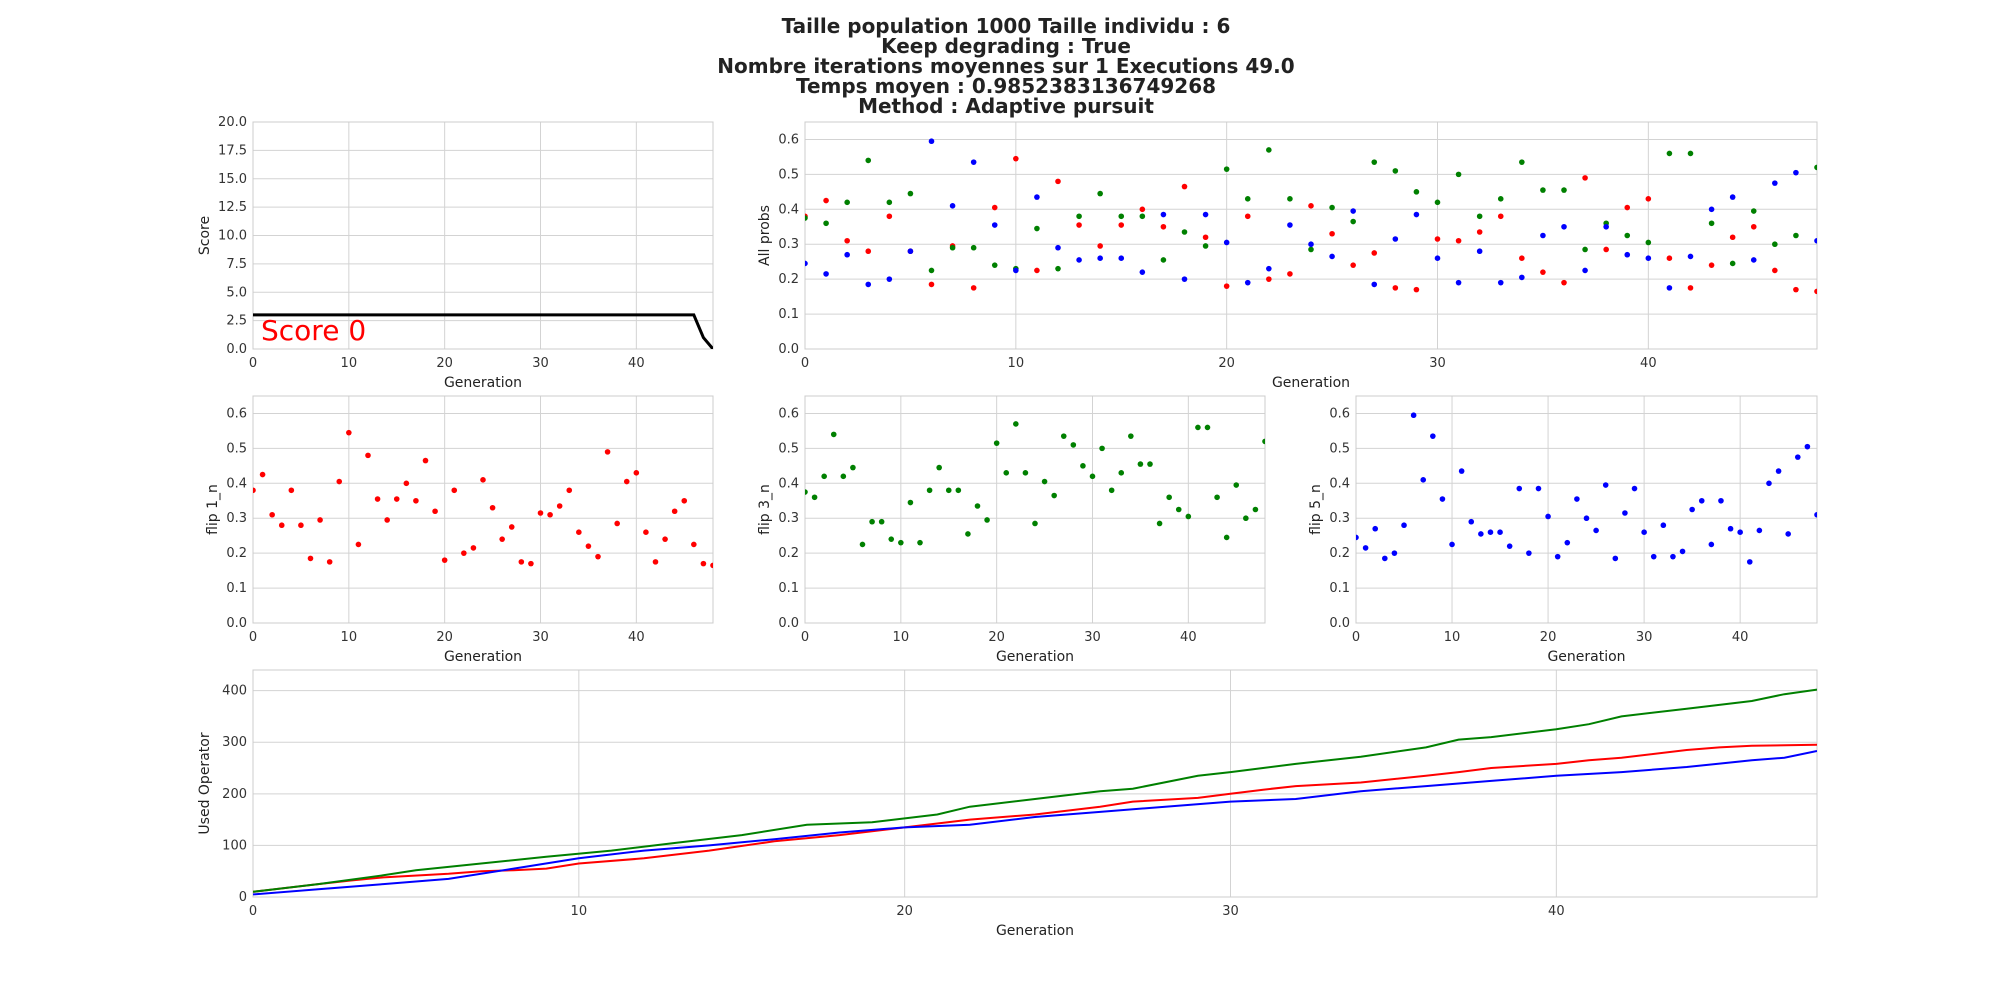 This screenshot has height=1000, width=2000. Describe the element at coordinates (483, 235) in the screenshot. I see `plot-frame` at that location.